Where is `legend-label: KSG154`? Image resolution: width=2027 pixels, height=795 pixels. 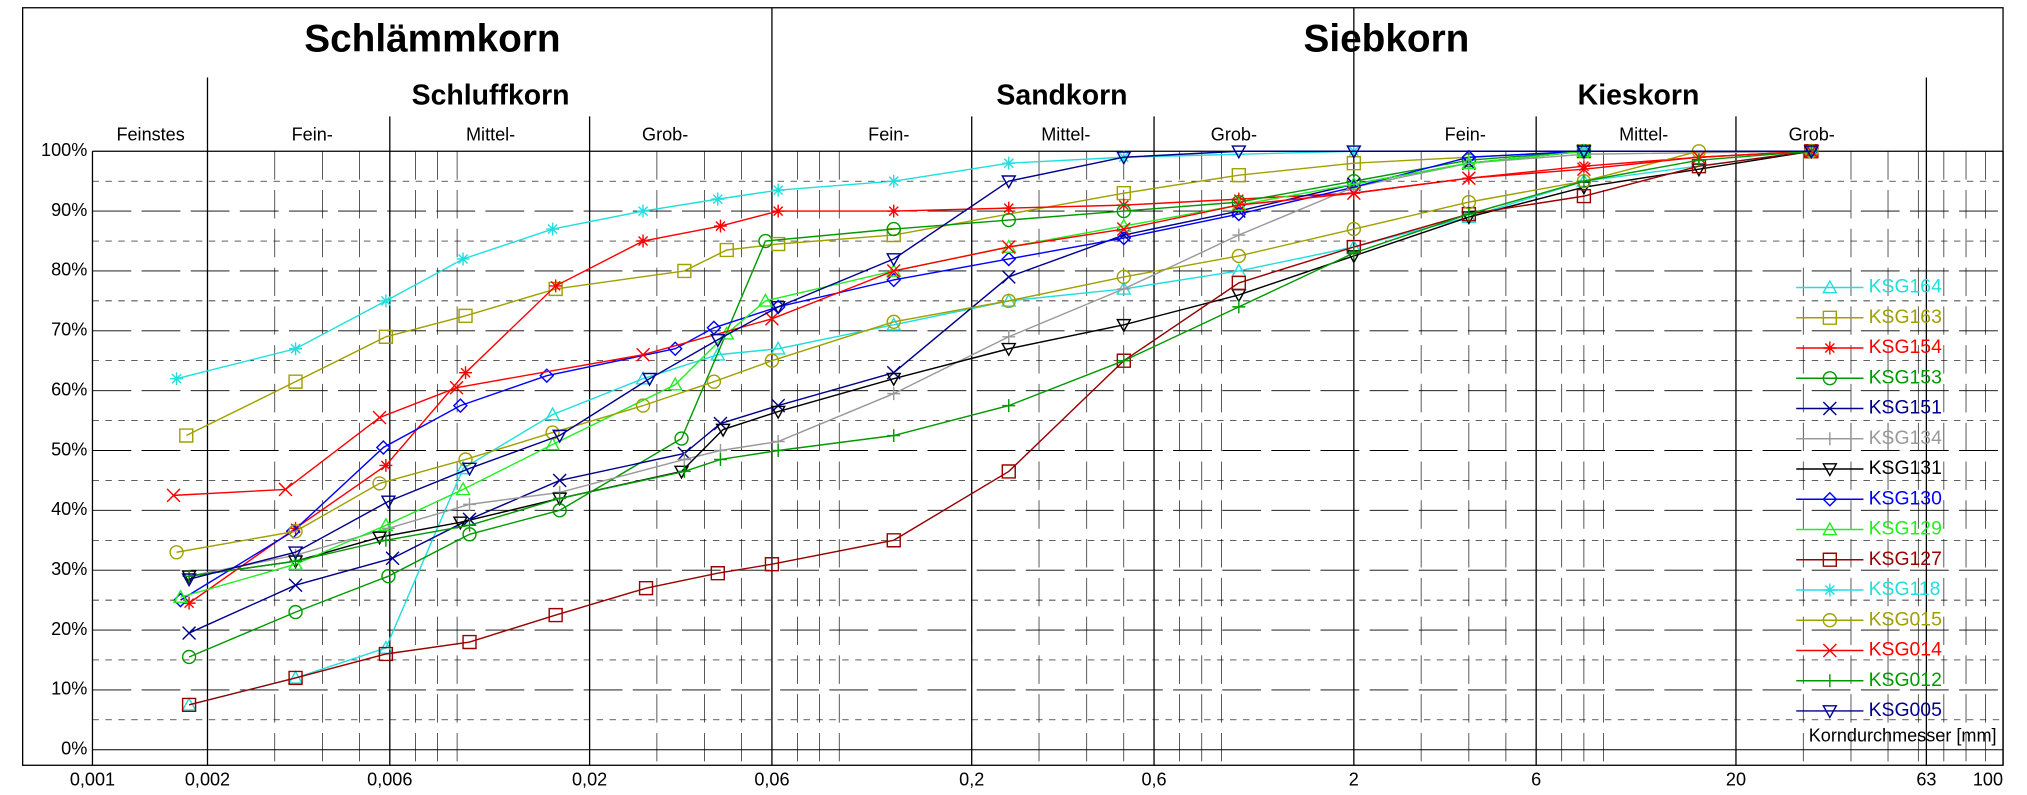
legend-label: KSG154 is located at coordinates (1905, 347).